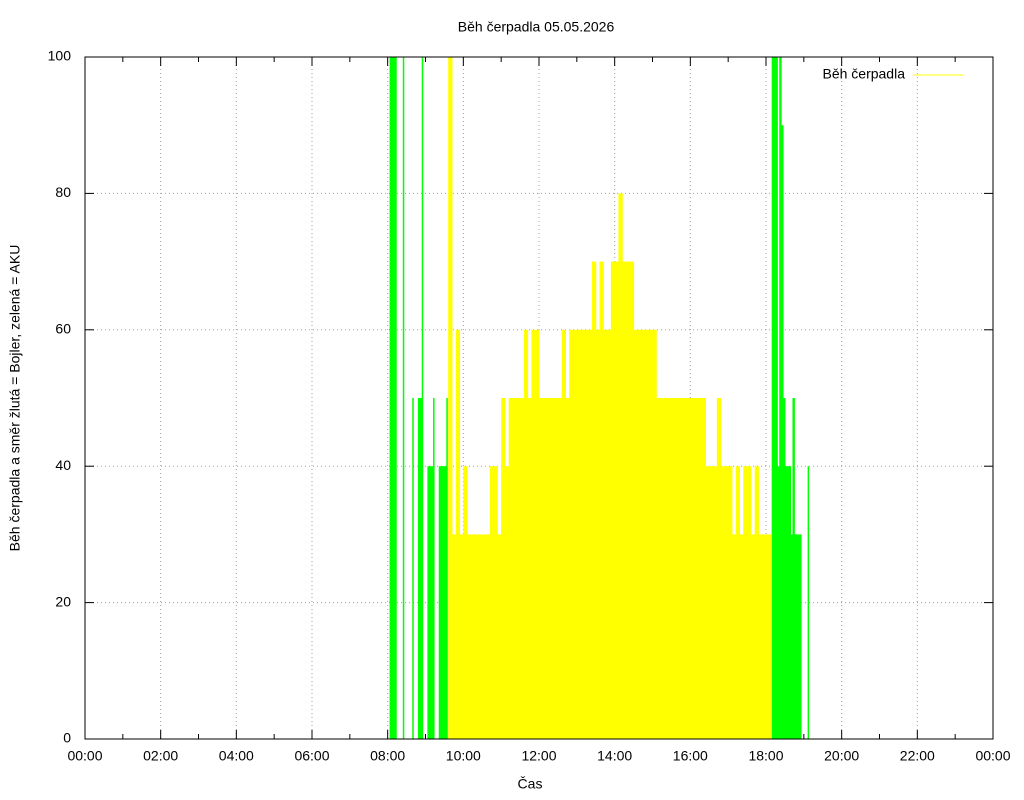  Describe the element at coordinates (538, 756) in the screenshot. I see `x-tick-label: 12:00` at that location.